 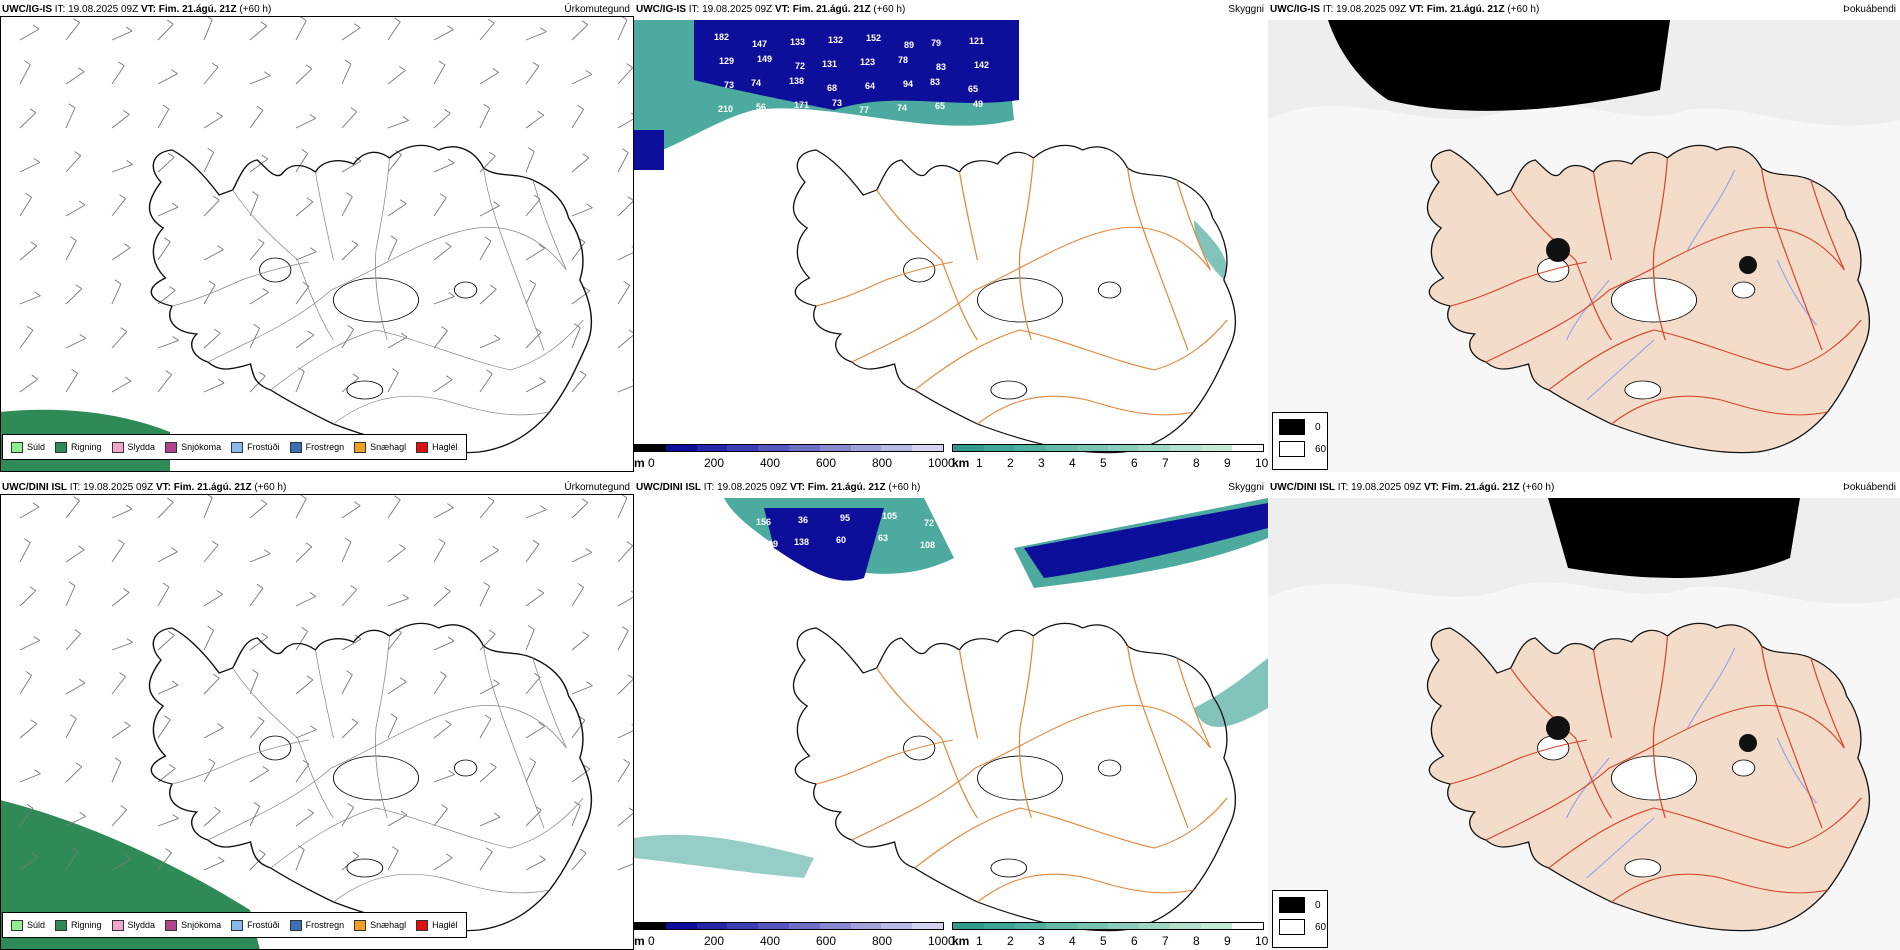 What do you see at coordinates (721, 515) in the screenshot?
I see `cloud-base-value: 342` at bounding box center [721, 515].